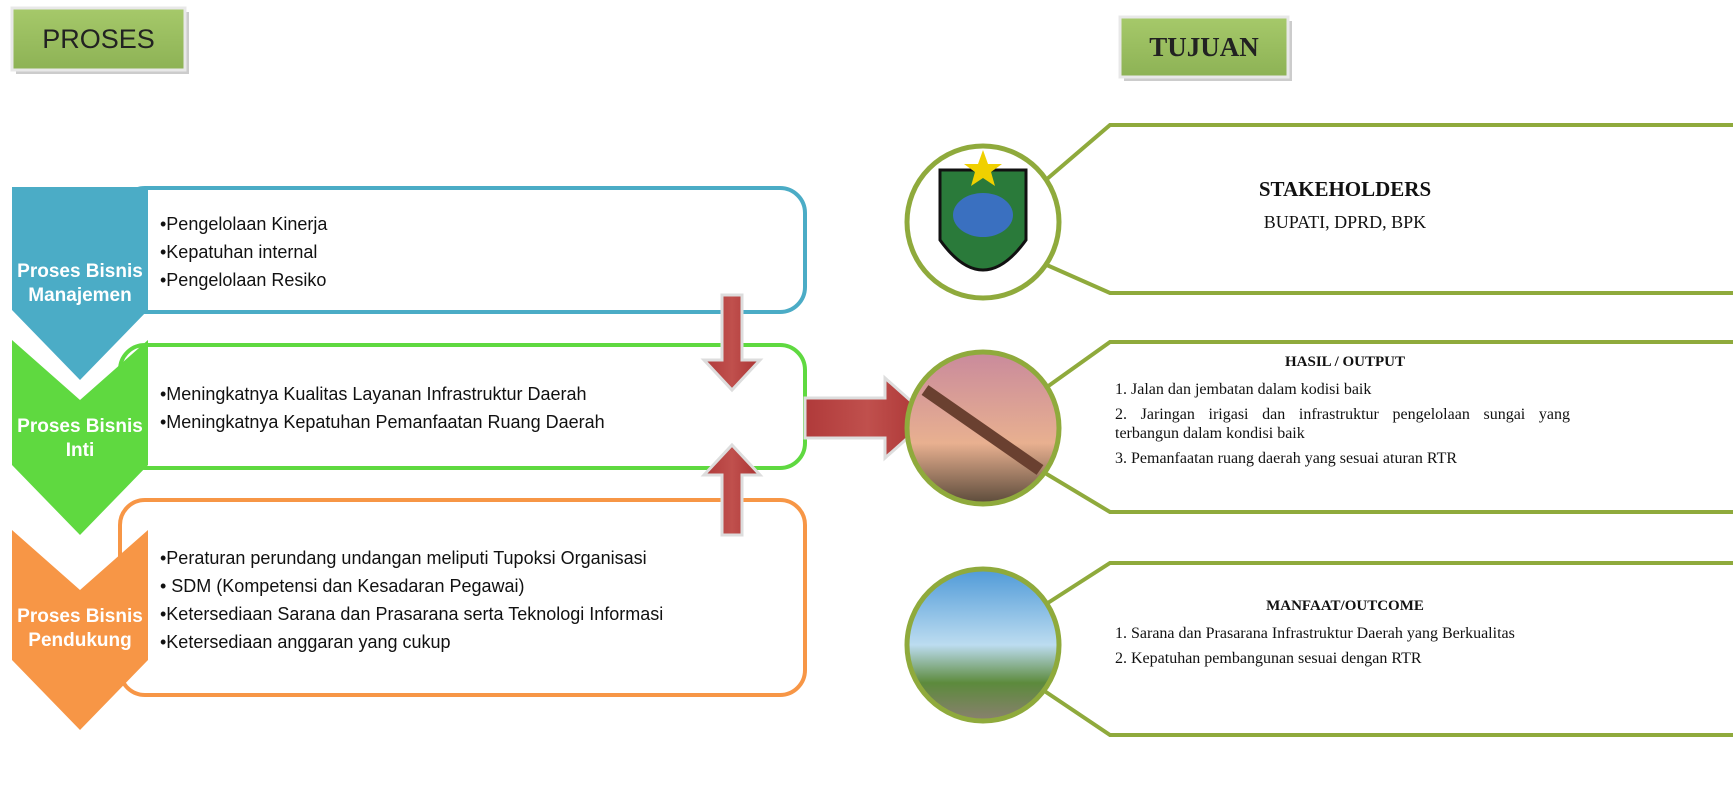 Image resolution: width=1733 pixels, height=806 pixels. Describe the element at coordinates (732, 343) in the screenshot. I see `arrow-down` at that location.